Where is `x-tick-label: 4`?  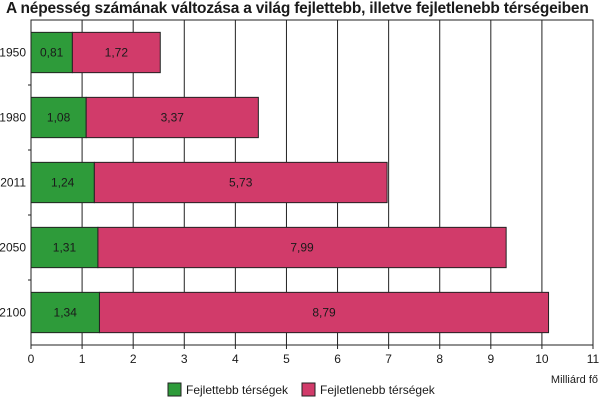
x-tick-label: 4 is located at coordinates (235, 359).